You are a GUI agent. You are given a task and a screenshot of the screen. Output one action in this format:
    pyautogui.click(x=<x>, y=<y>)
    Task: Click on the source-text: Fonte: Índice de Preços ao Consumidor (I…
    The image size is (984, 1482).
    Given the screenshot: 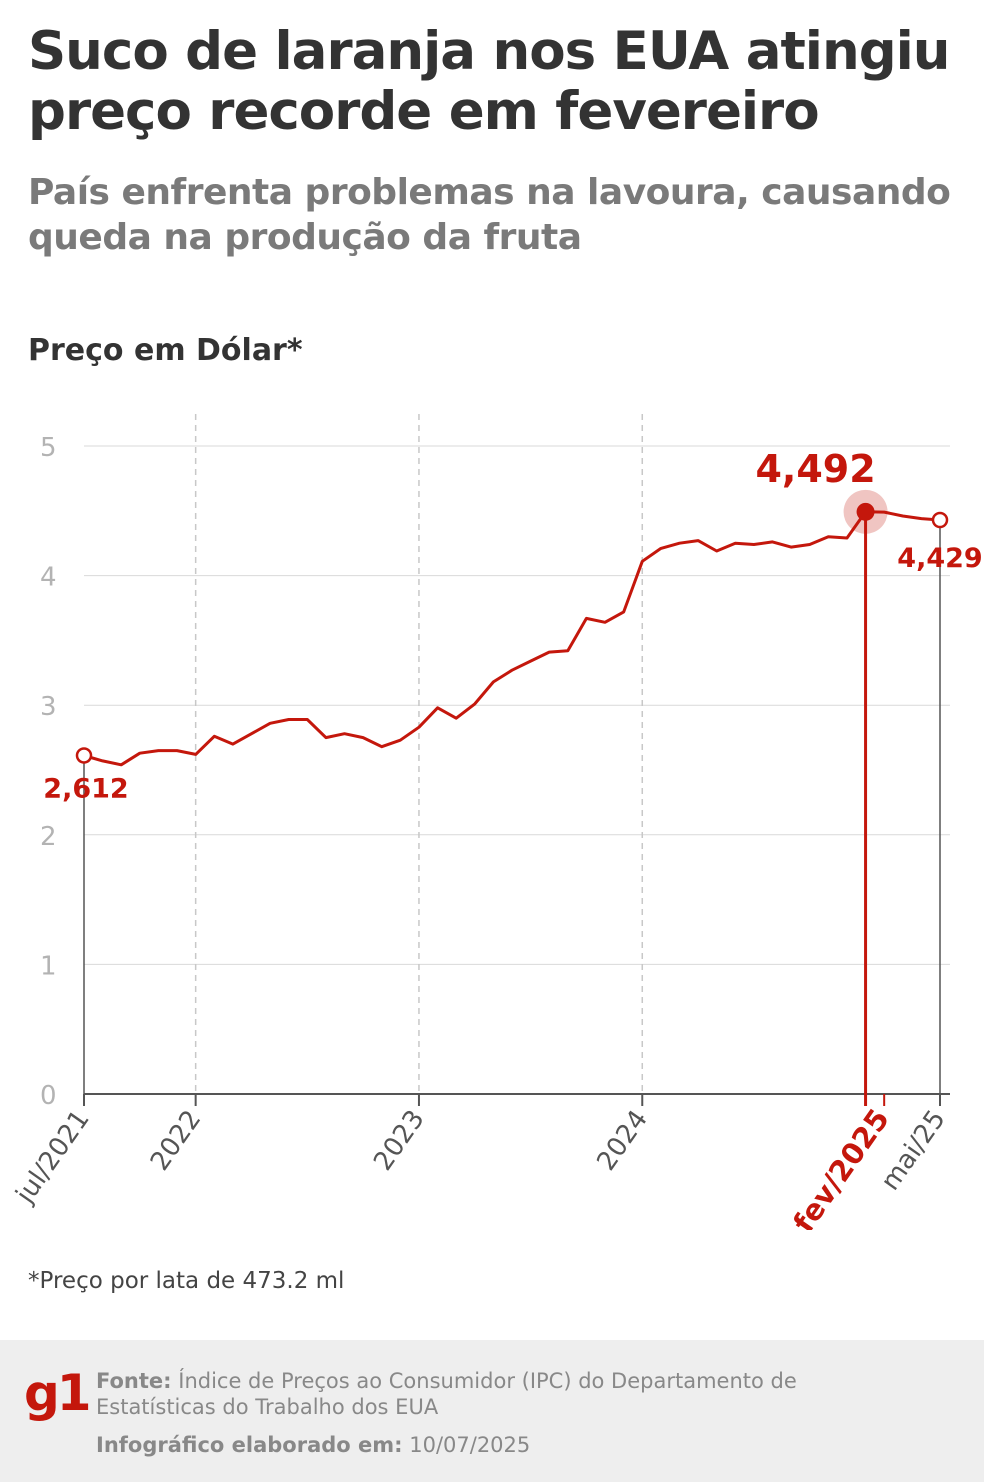 What is the action you would take?
    pyautogui.click(x=456, y=1394)
    